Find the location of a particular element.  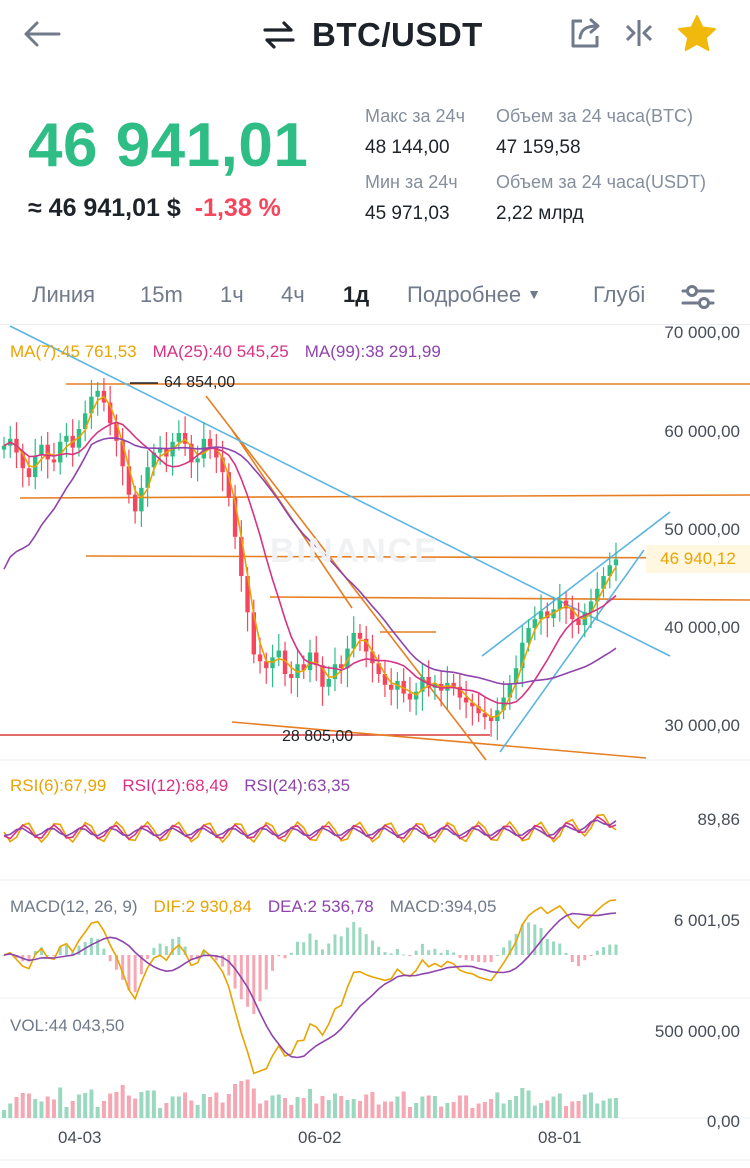

tab-line: Линия is located at coordinates (64, 294).